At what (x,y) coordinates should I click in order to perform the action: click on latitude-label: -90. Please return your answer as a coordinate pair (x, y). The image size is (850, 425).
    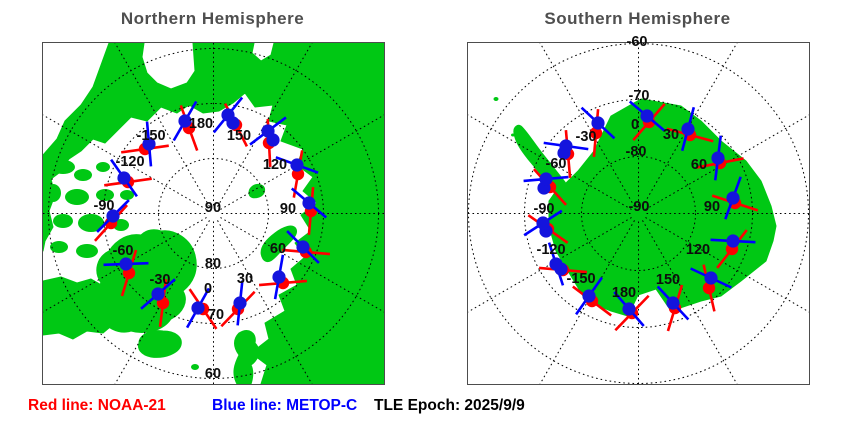
    Looking at the image, I should click on (639, 207).